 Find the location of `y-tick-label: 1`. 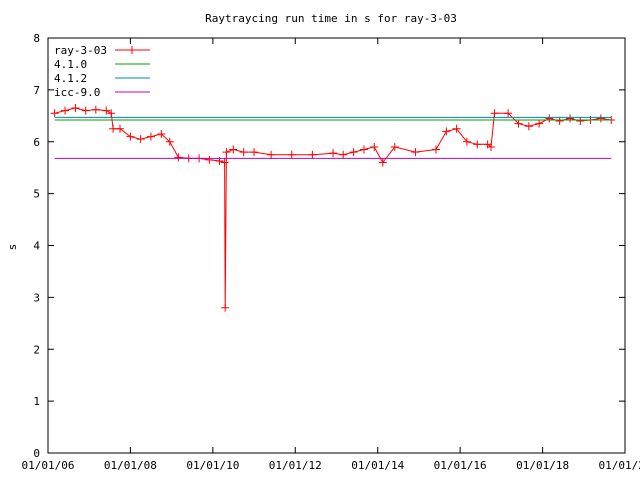

y-tick-label: 1 is located at coordinates (36, 401).